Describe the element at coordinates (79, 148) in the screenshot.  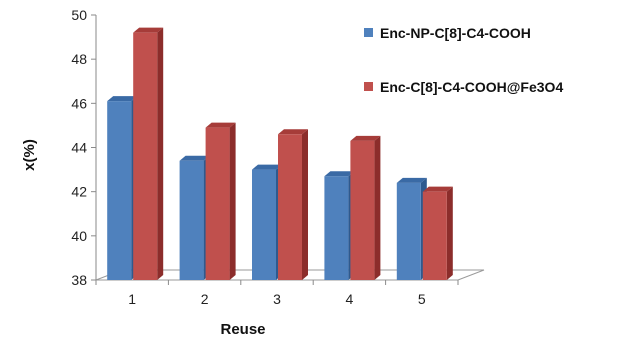
I see `y-tick-label: 44` at that location.